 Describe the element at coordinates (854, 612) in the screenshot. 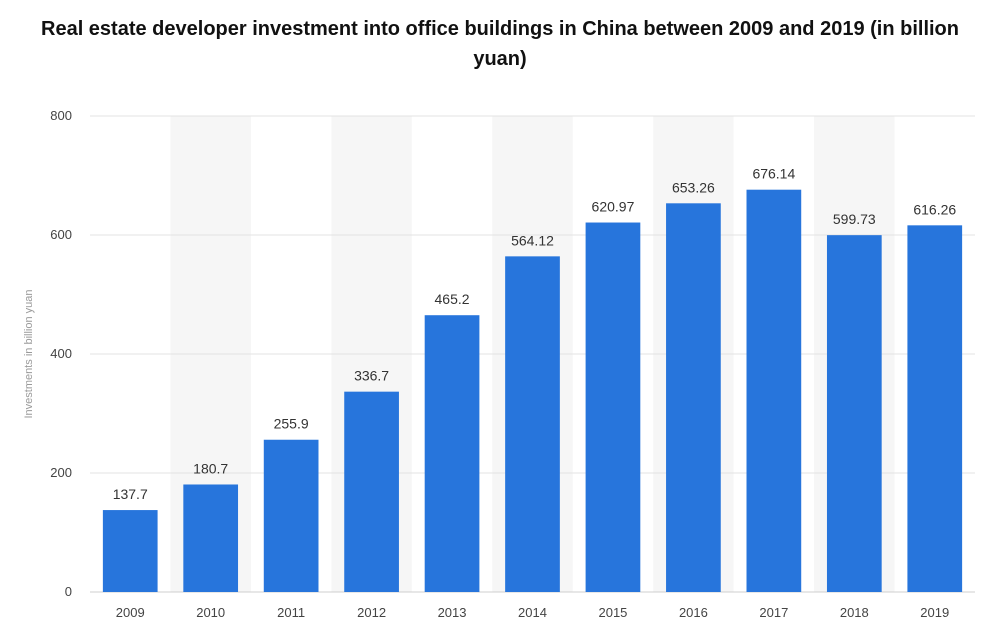

I see `x-tick-label-2018: 2018` at that location.